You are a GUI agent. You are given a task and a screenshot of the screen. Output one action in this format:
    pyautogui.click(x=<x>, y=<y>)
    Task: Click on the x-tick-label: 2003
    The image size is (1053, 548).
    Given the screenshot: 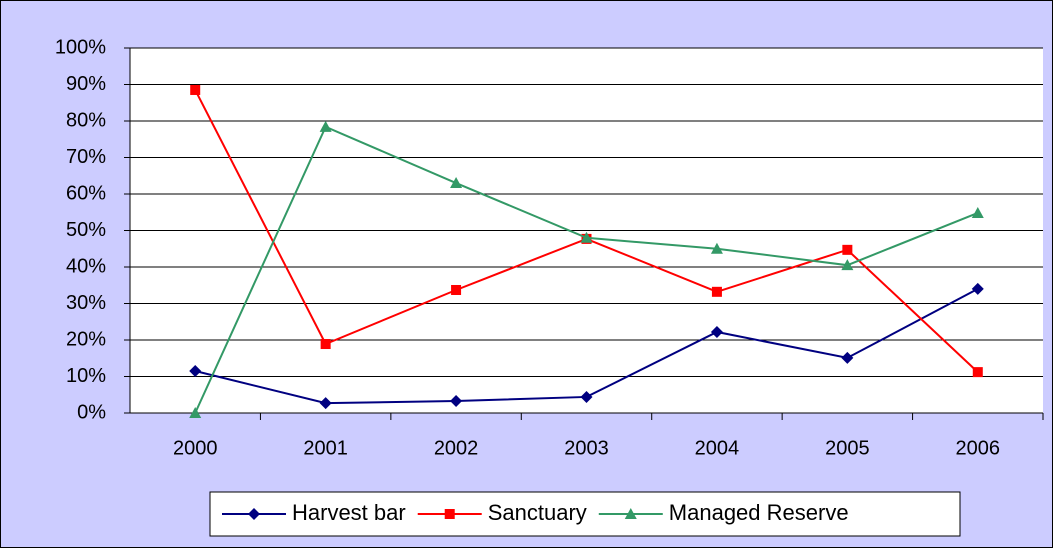 What is the action you would take?
    pyautogui.click(x=586, y=448)
    